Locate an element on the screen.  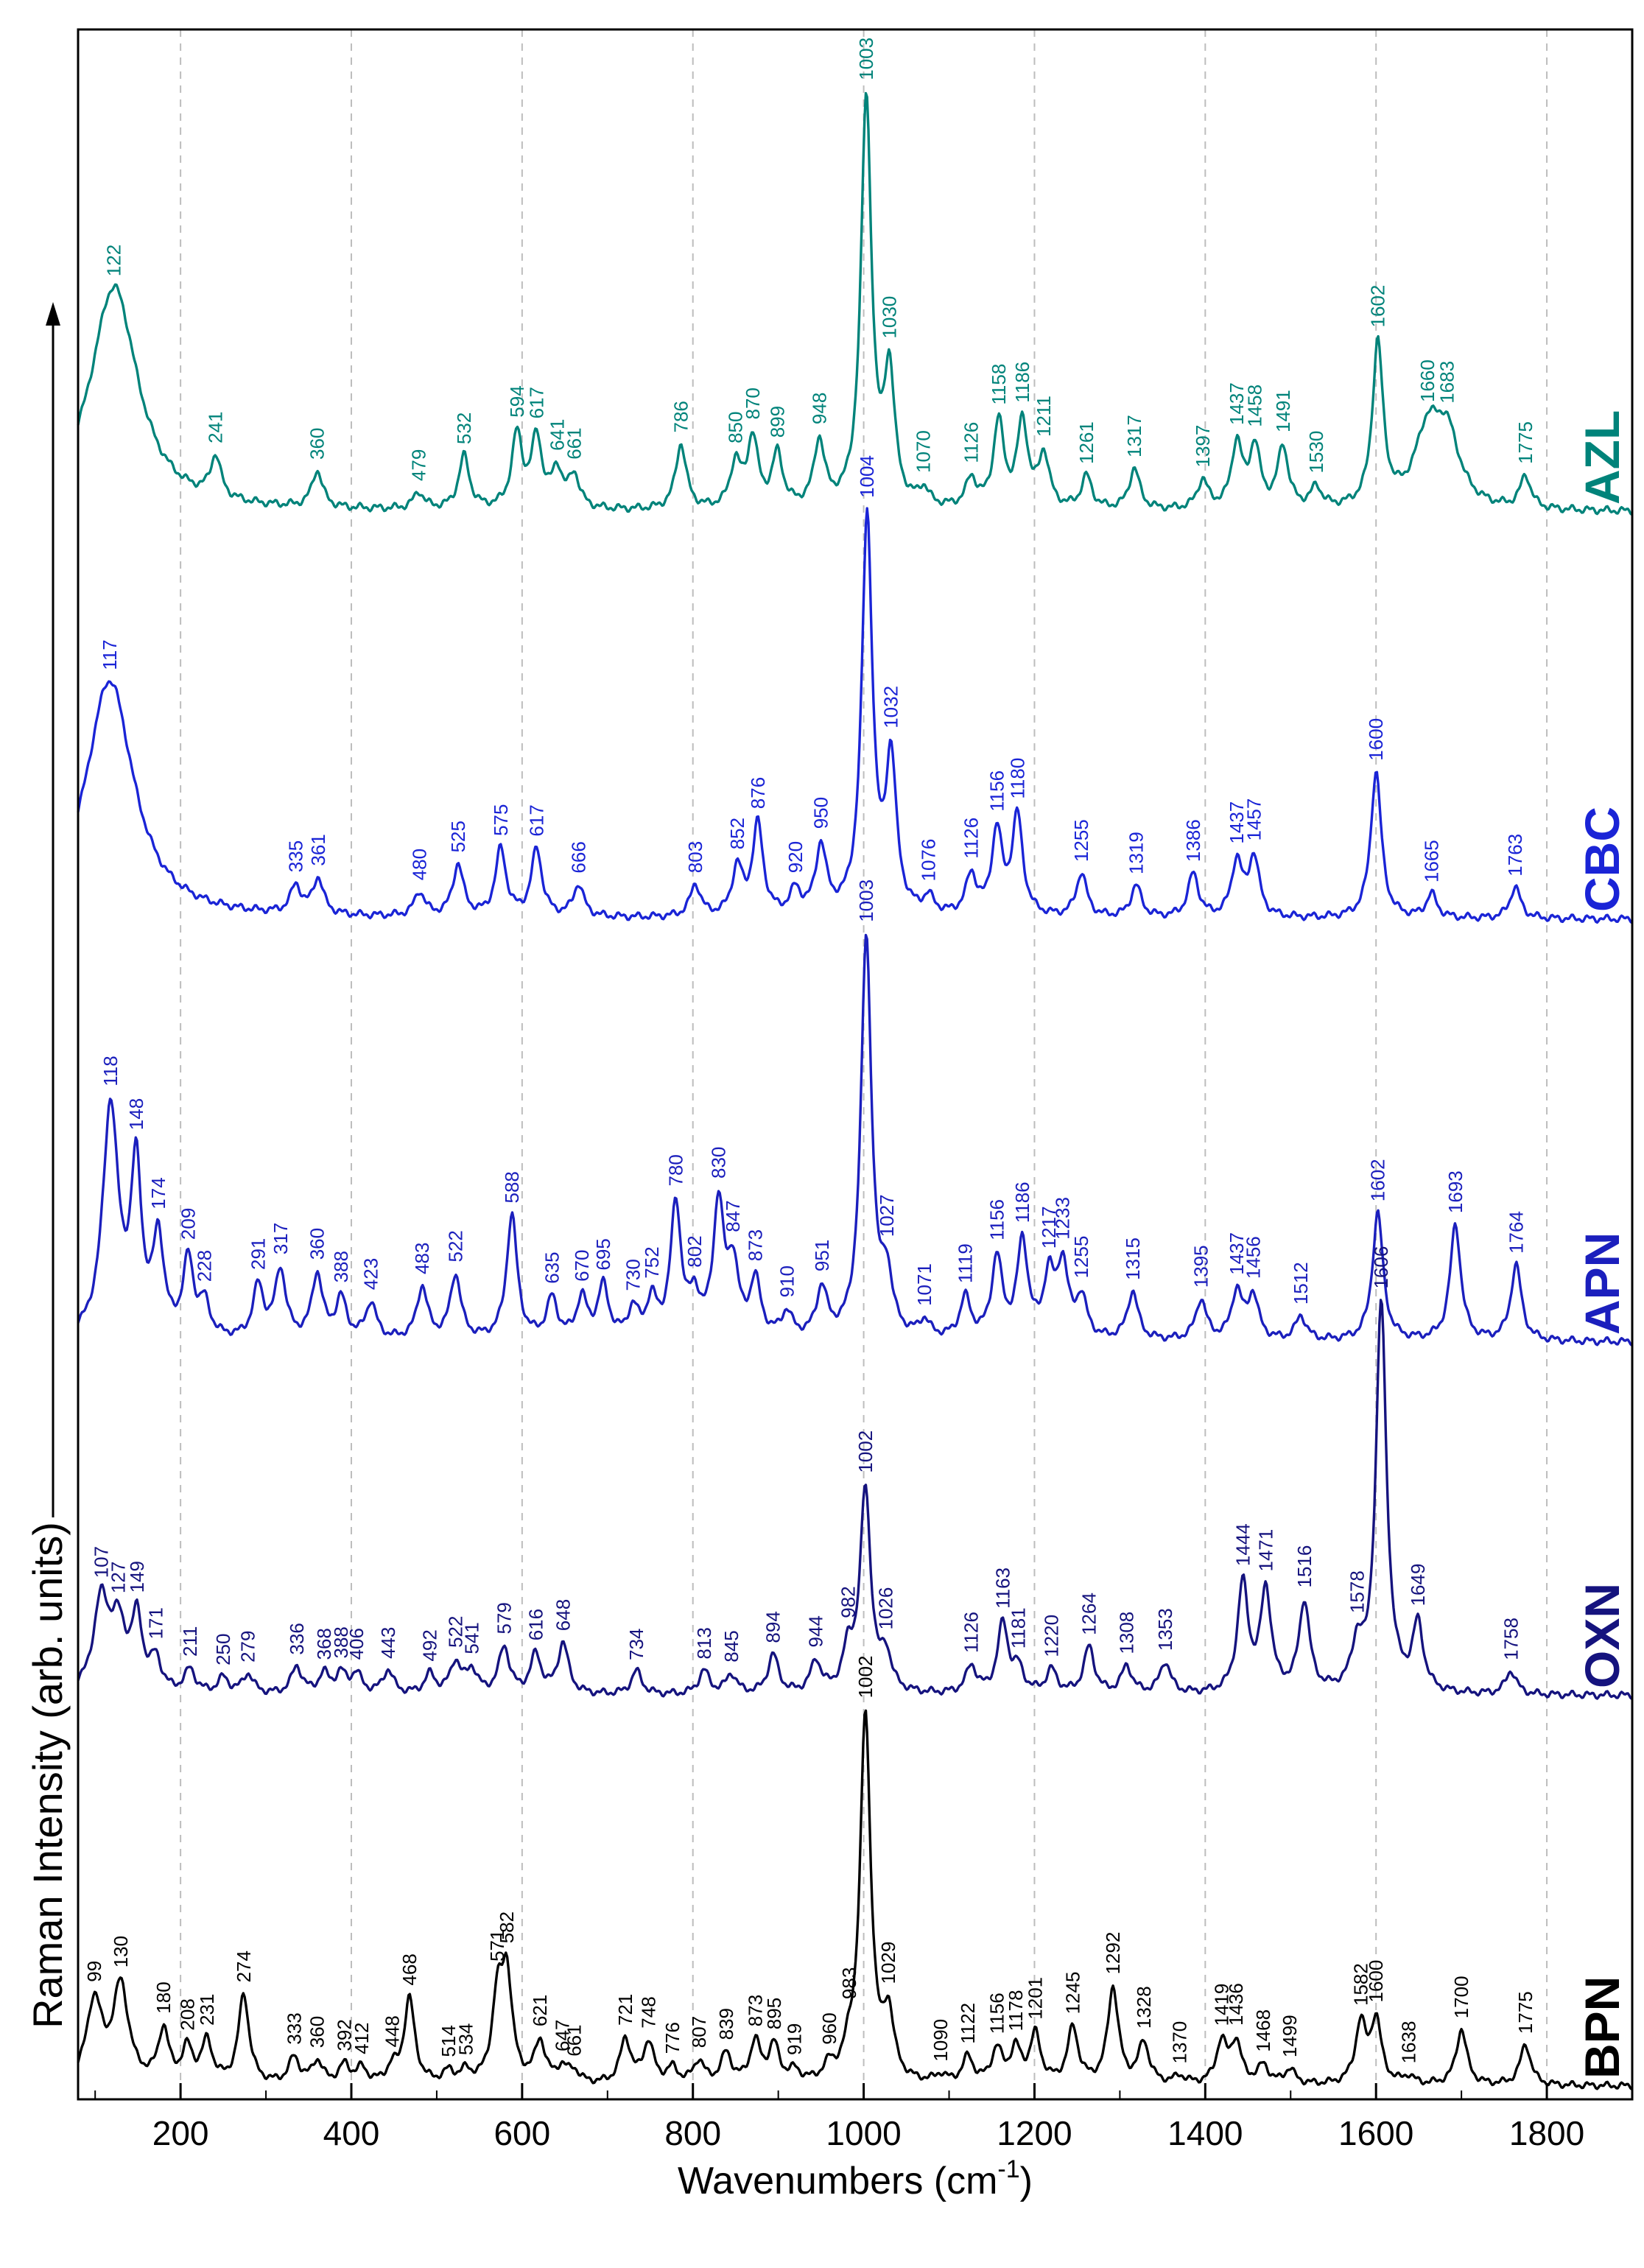
peak-label: 228 is located at coordinates (205, 1266).